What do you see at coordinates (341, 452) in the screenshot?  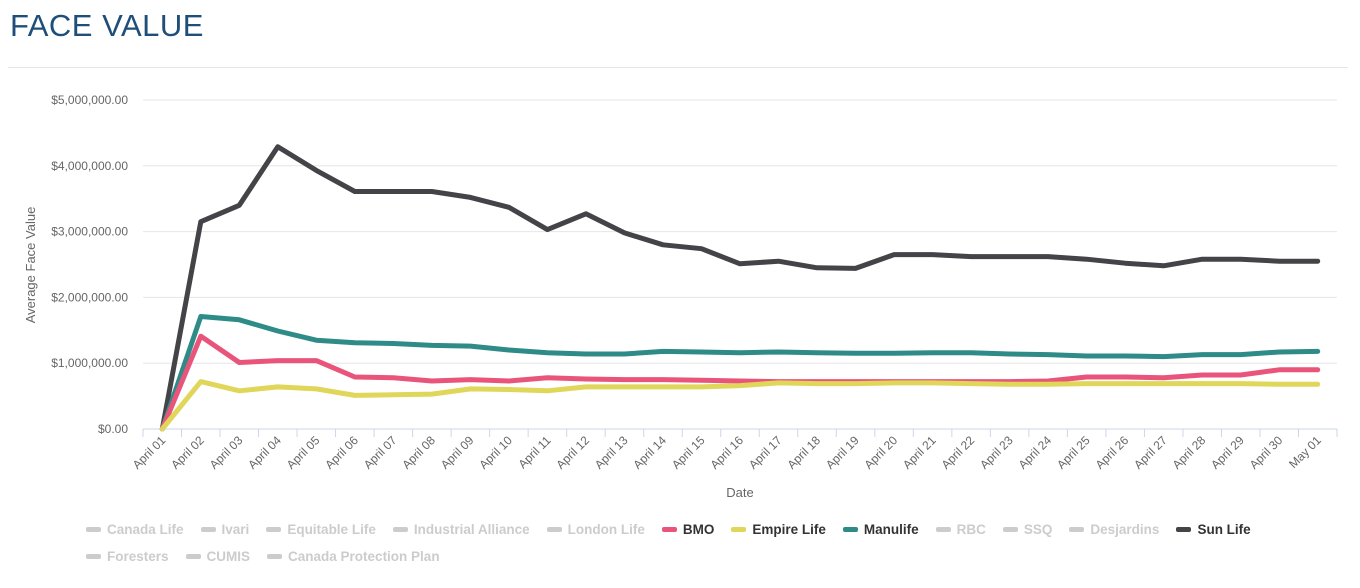 I see `x-tick-label: April 06` at bounding box center [341, 452].